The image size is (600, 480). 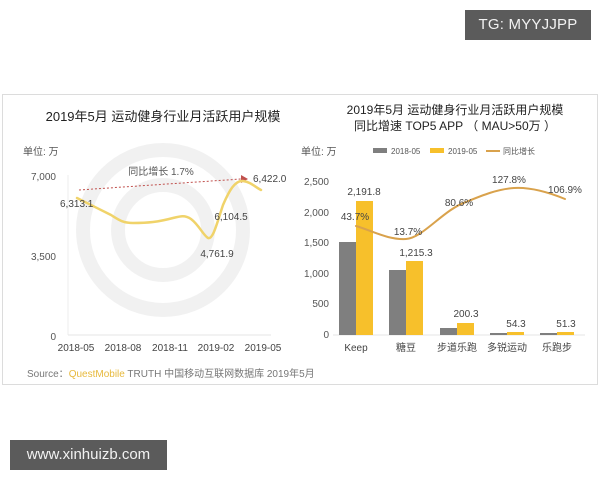 What do you see at coordinates (41, 151) in the screenshot?
I see `left-unit-label: 单位: 万` at bounding box center [41, 151].